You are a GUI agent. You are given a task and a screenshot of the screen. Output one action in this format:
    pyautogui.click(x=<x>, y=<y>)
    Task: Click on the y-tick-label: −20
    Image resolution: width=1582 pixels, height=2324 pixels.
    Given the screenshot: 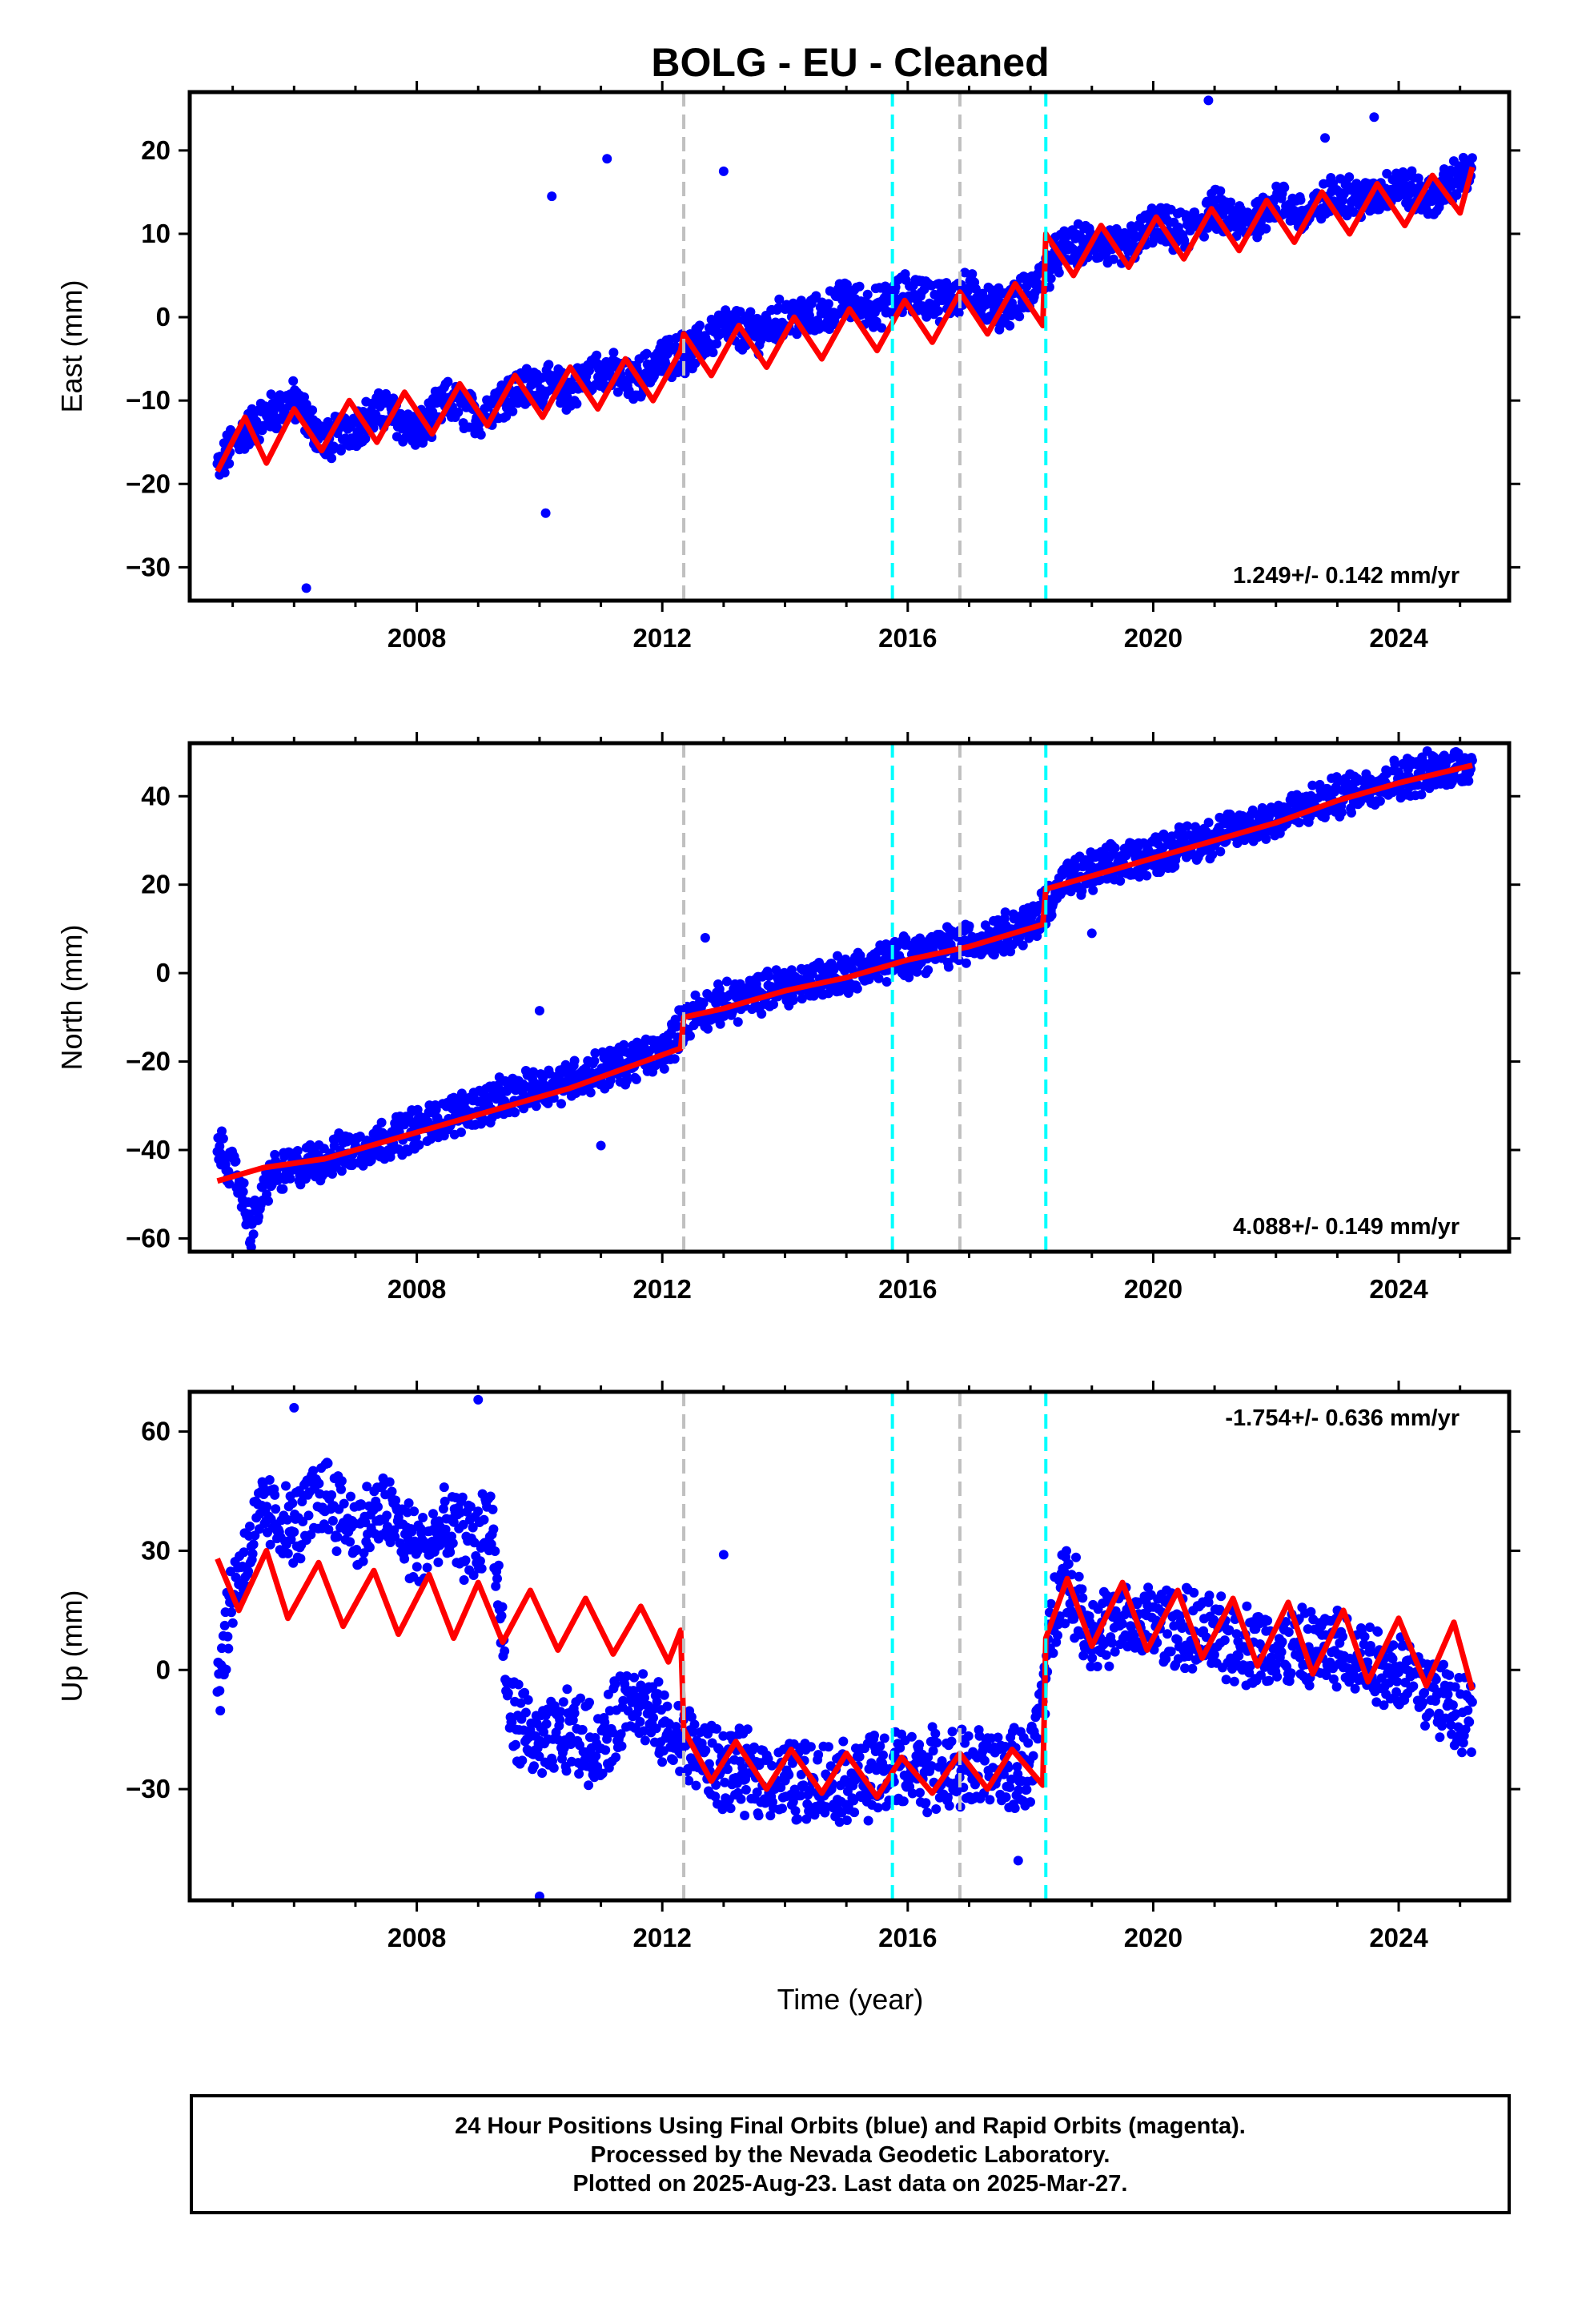 What is the action you would take?
    pyautogui.click(x=148, y=1061)
    